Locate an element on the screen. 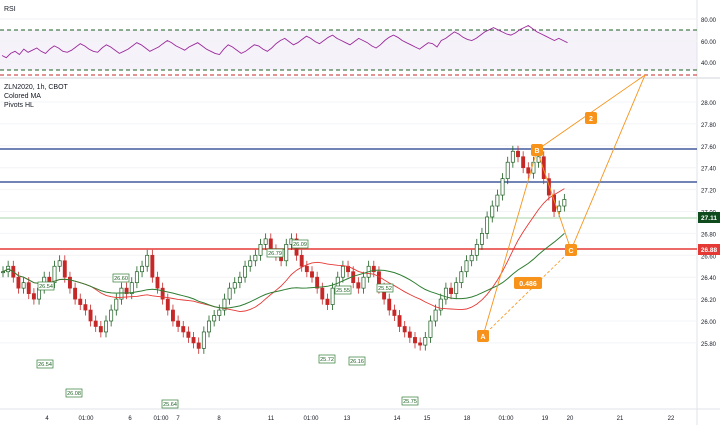 The image size is (720, 425). point-a-label-box is located at coordinates (483, 336).